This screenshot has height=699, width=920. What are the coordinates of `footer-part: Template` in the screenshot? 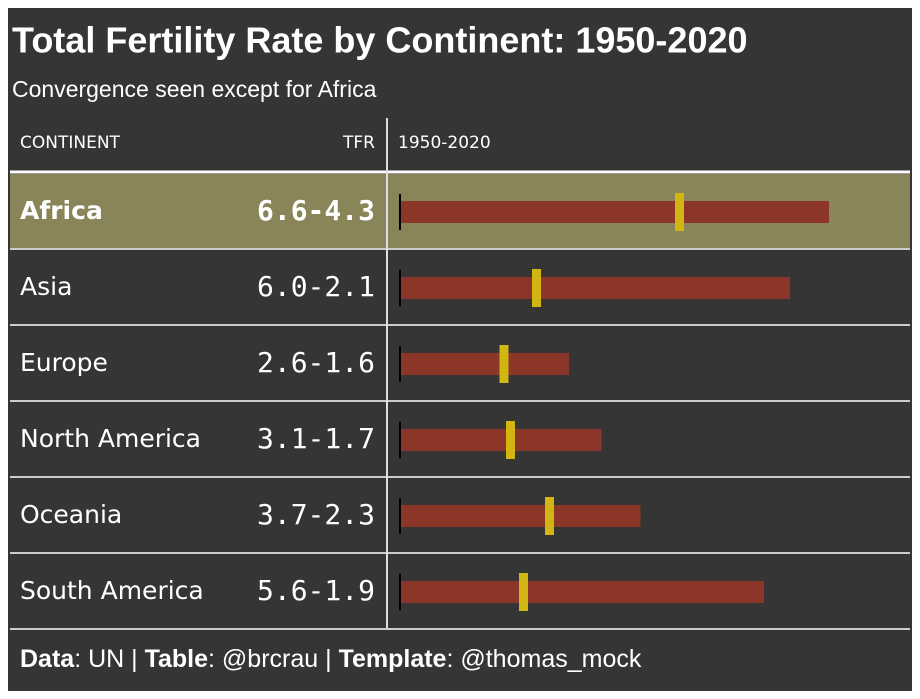 It's located at (393, 659).